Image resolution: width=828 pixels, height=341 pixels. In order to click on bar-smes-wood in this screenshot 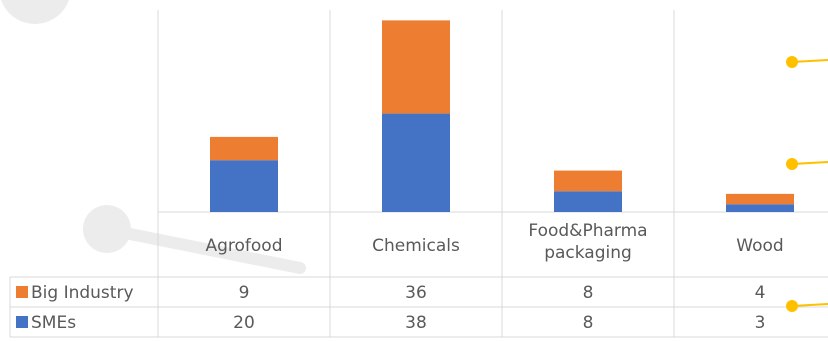, I will do `click(760, 208)`.